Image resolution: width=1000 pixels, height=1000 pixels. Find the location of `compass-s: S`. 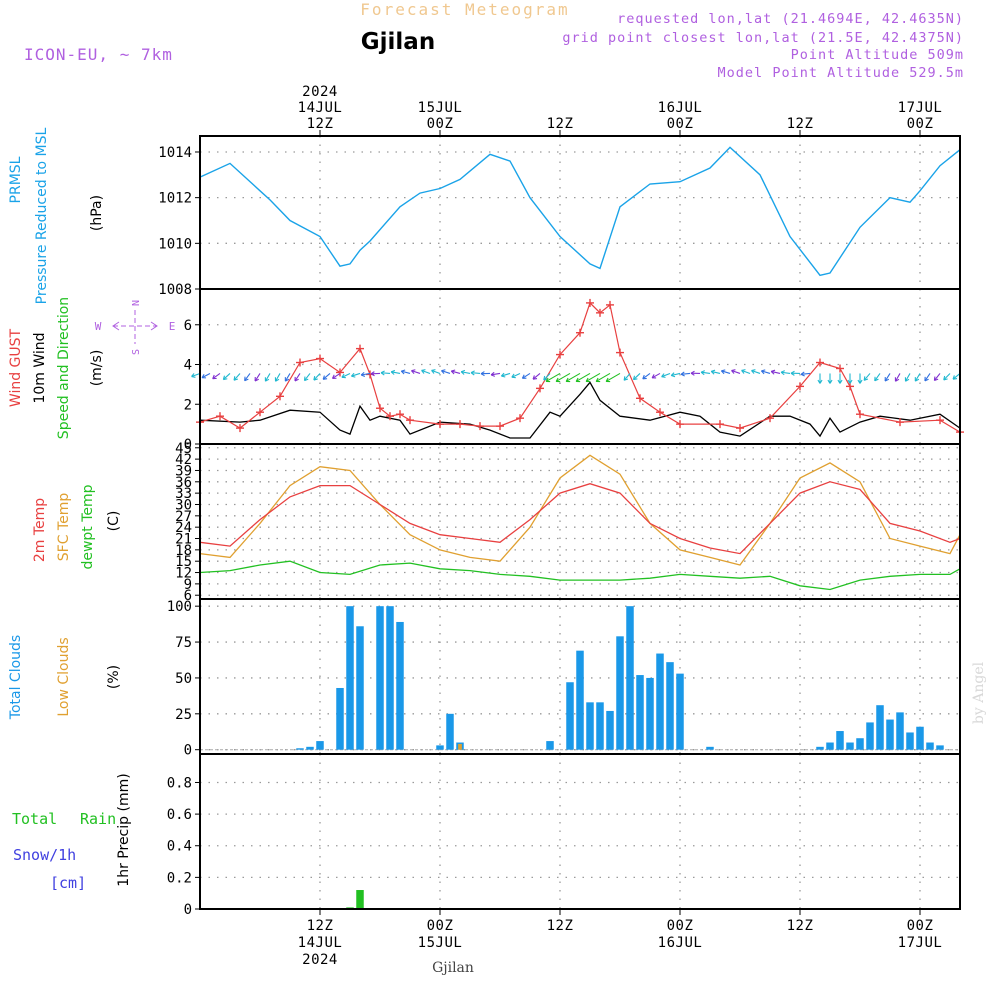

compass-s: S is located at coordinates (136, 352).